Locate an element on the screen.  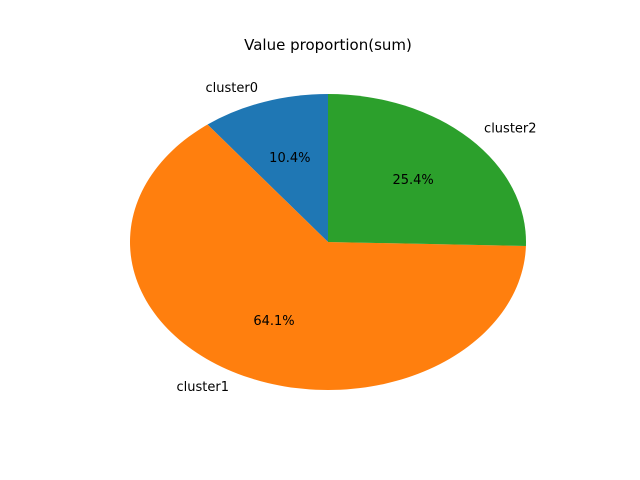
pie-category-label: cluster0 is located at coordinates (232, 88).